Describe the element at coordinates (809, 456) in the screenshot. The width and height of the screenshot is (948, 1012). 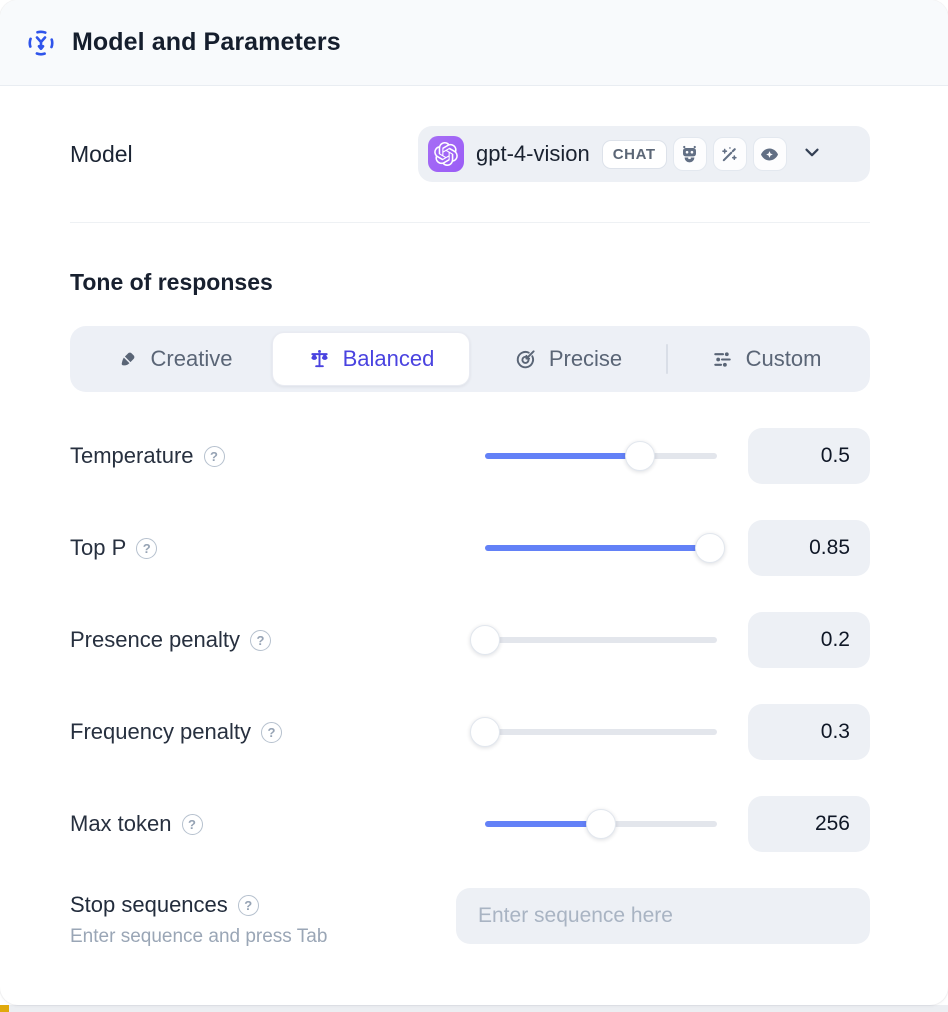
I see `temperature-value: 0.5` at that location.